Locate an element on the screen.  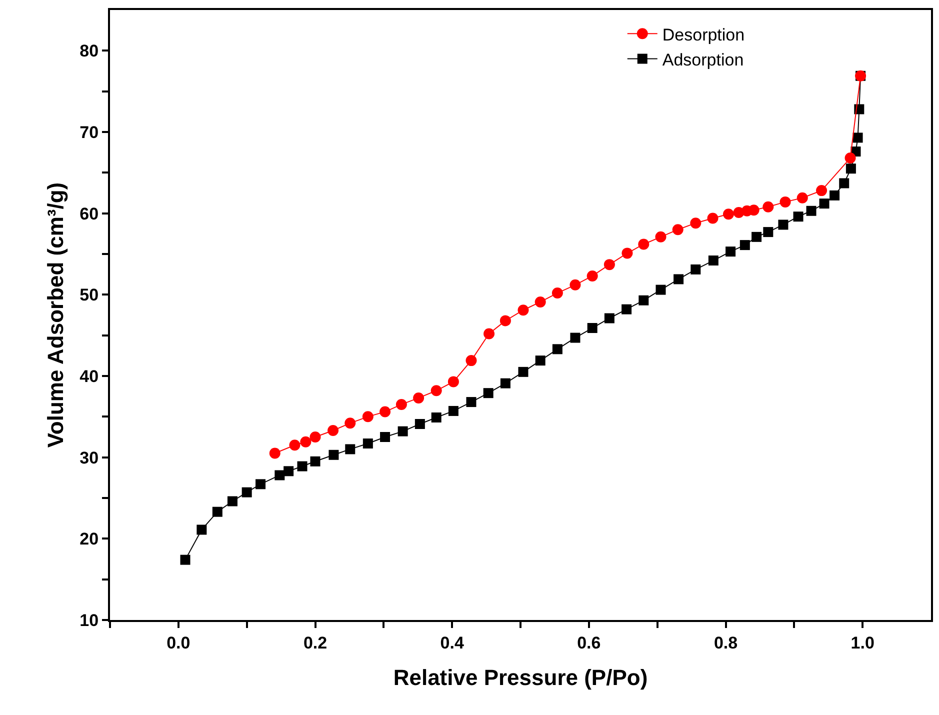
y-tick-label: 40 is located at coordinates (89, 376).